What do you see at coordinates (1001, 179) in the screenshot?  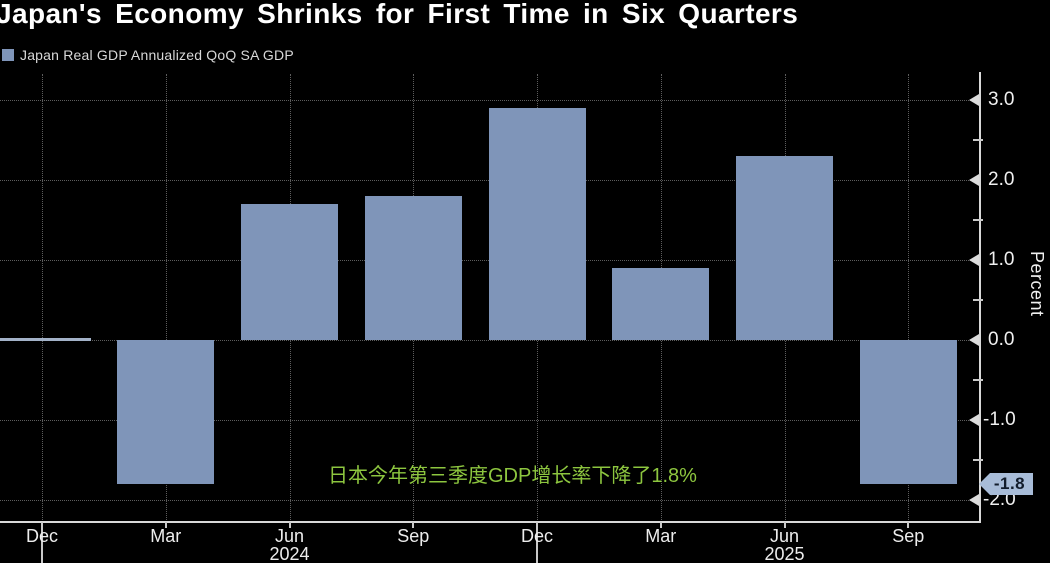 I see `y-tick-label: 2.0` at bounding box center [1001, 179].